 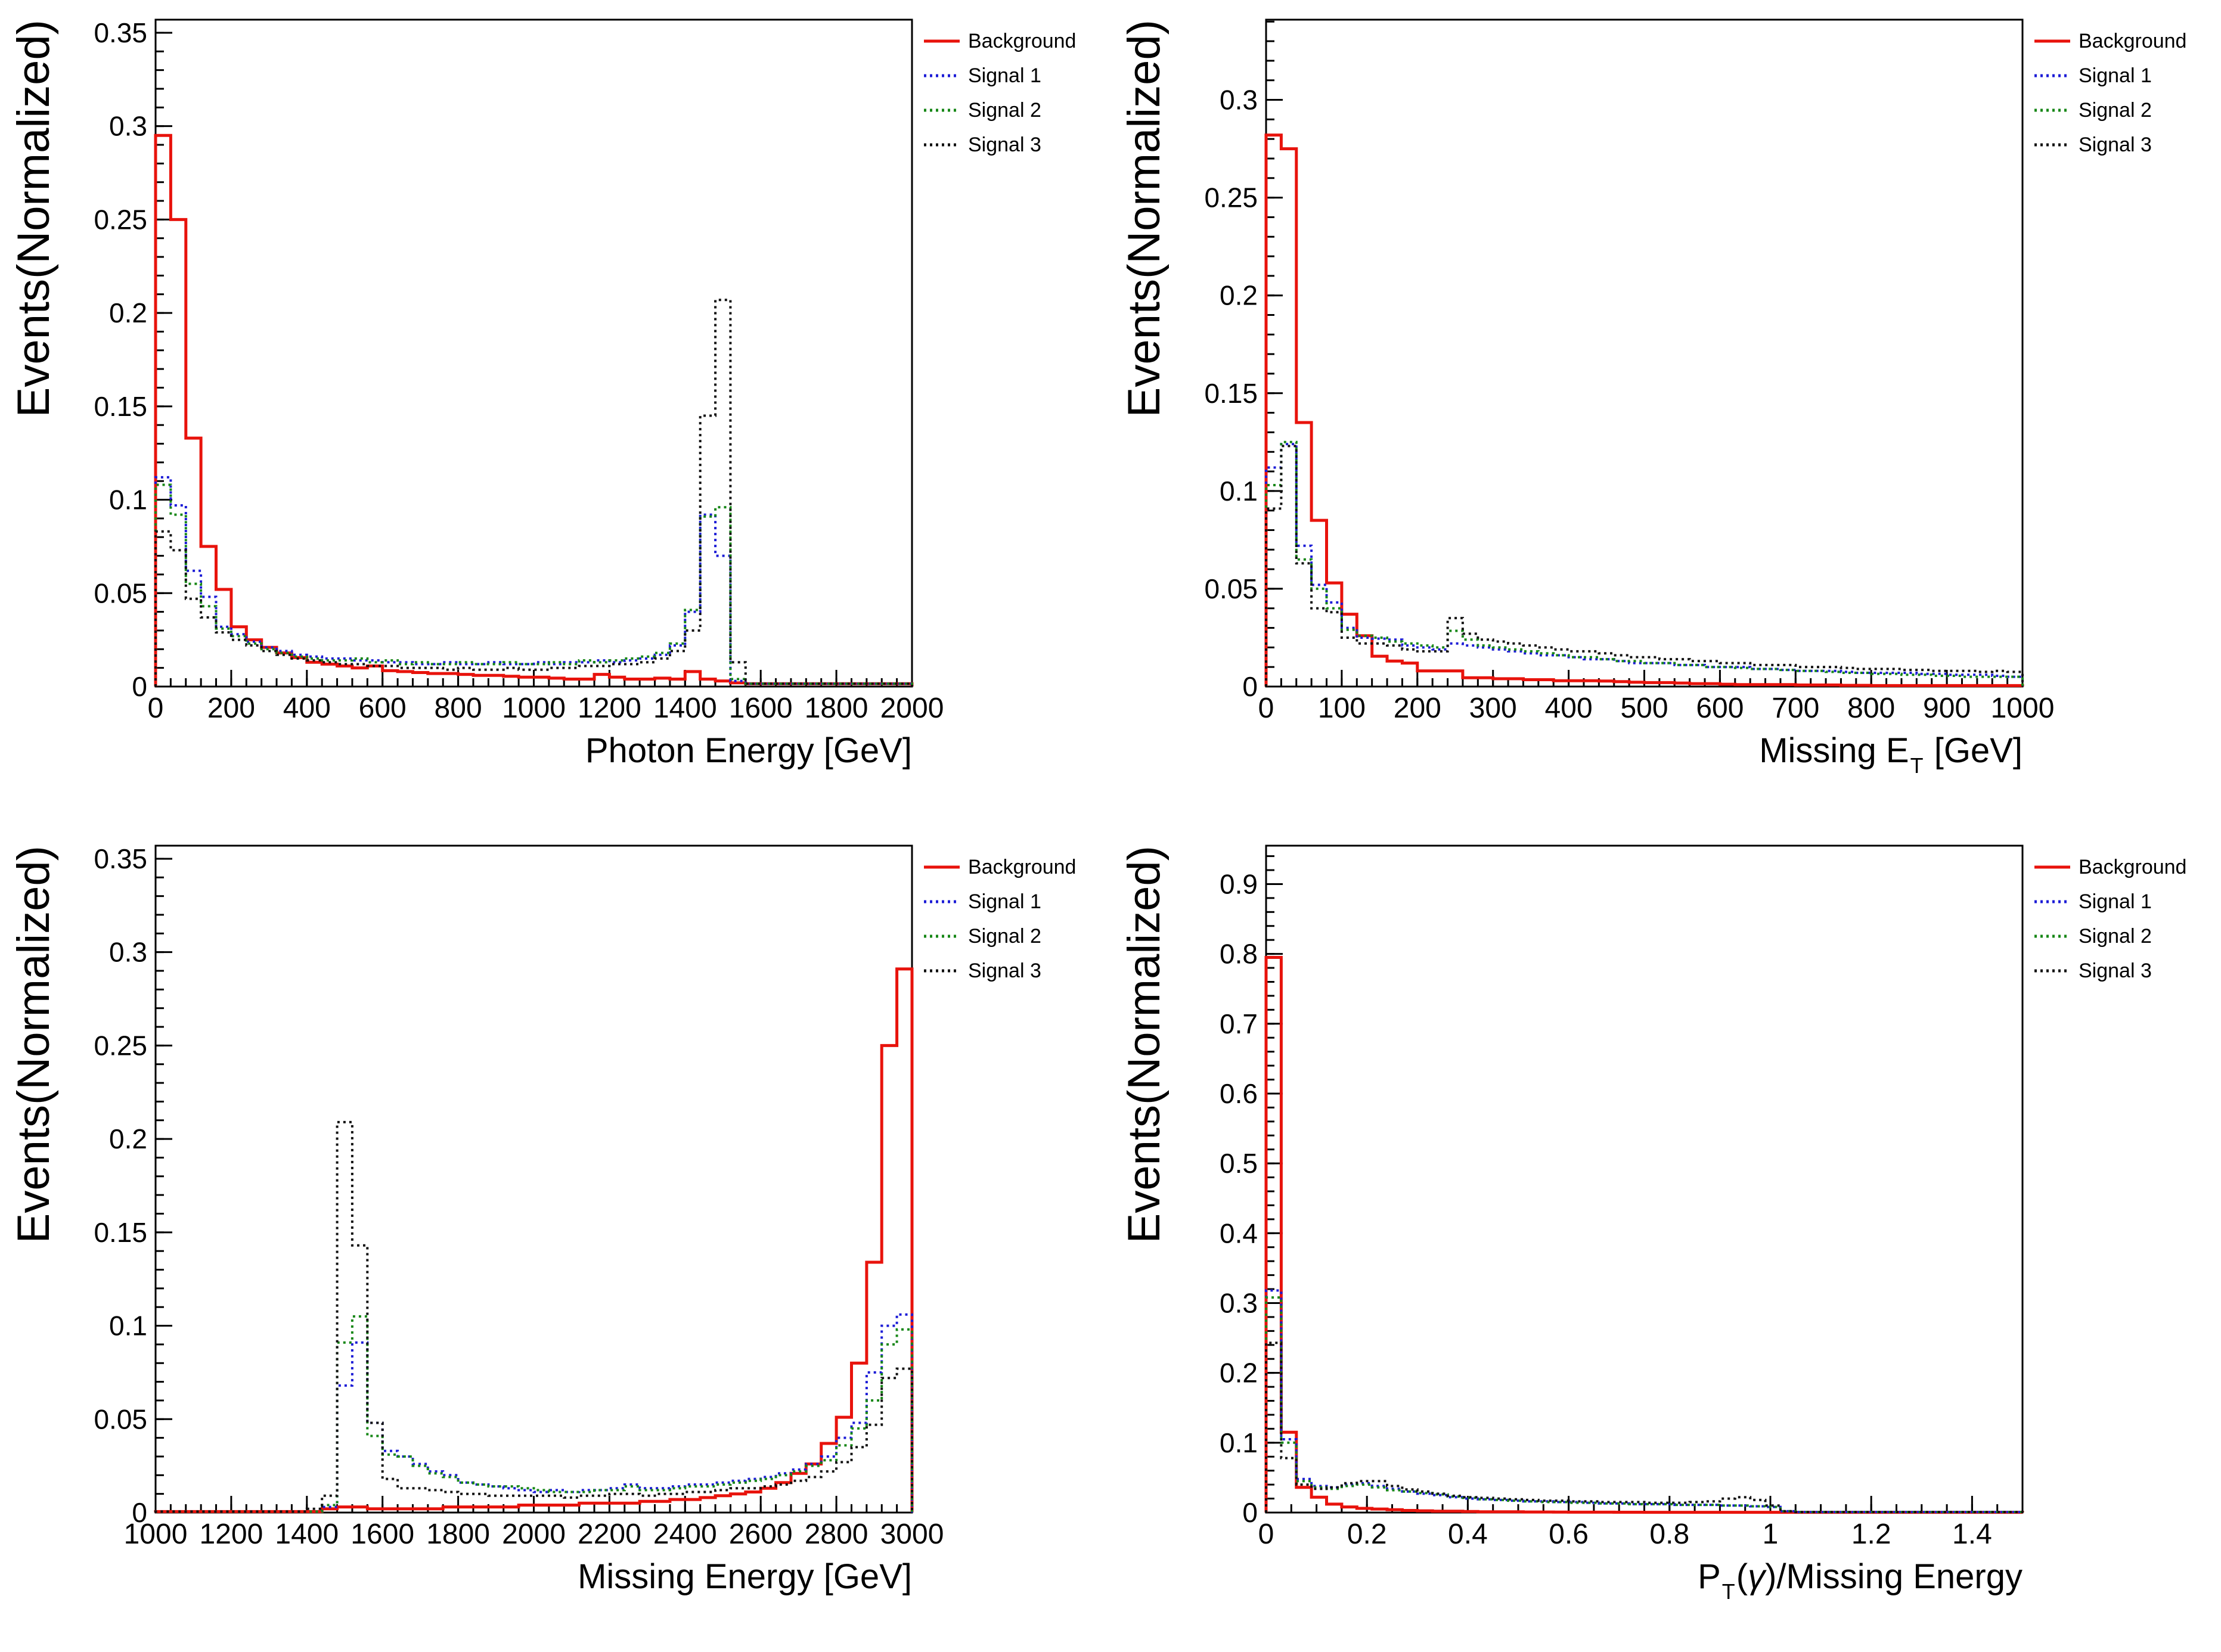 What do you see at coordinates (1239, 883) in the screenshot?
I see `y-tick-label: 0.9` at bounding box center [1239, 883].